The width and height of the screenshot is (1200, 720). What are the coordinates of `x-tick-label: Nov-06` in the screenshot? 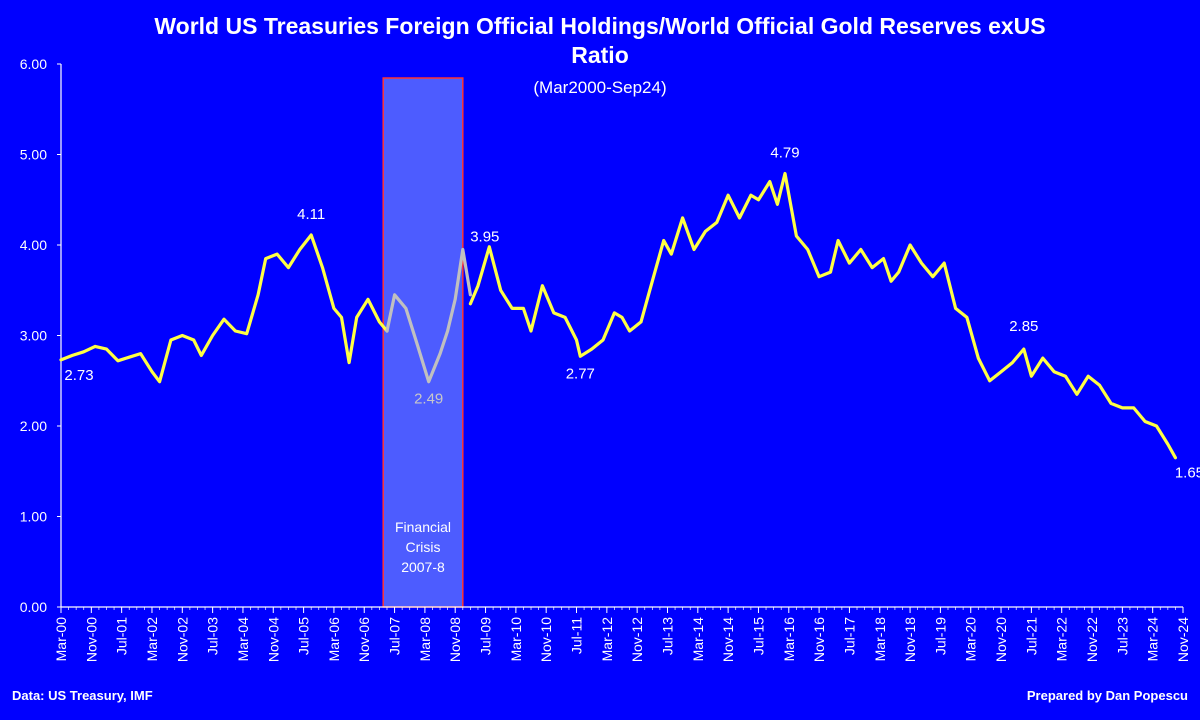 It's located at (364, 639).